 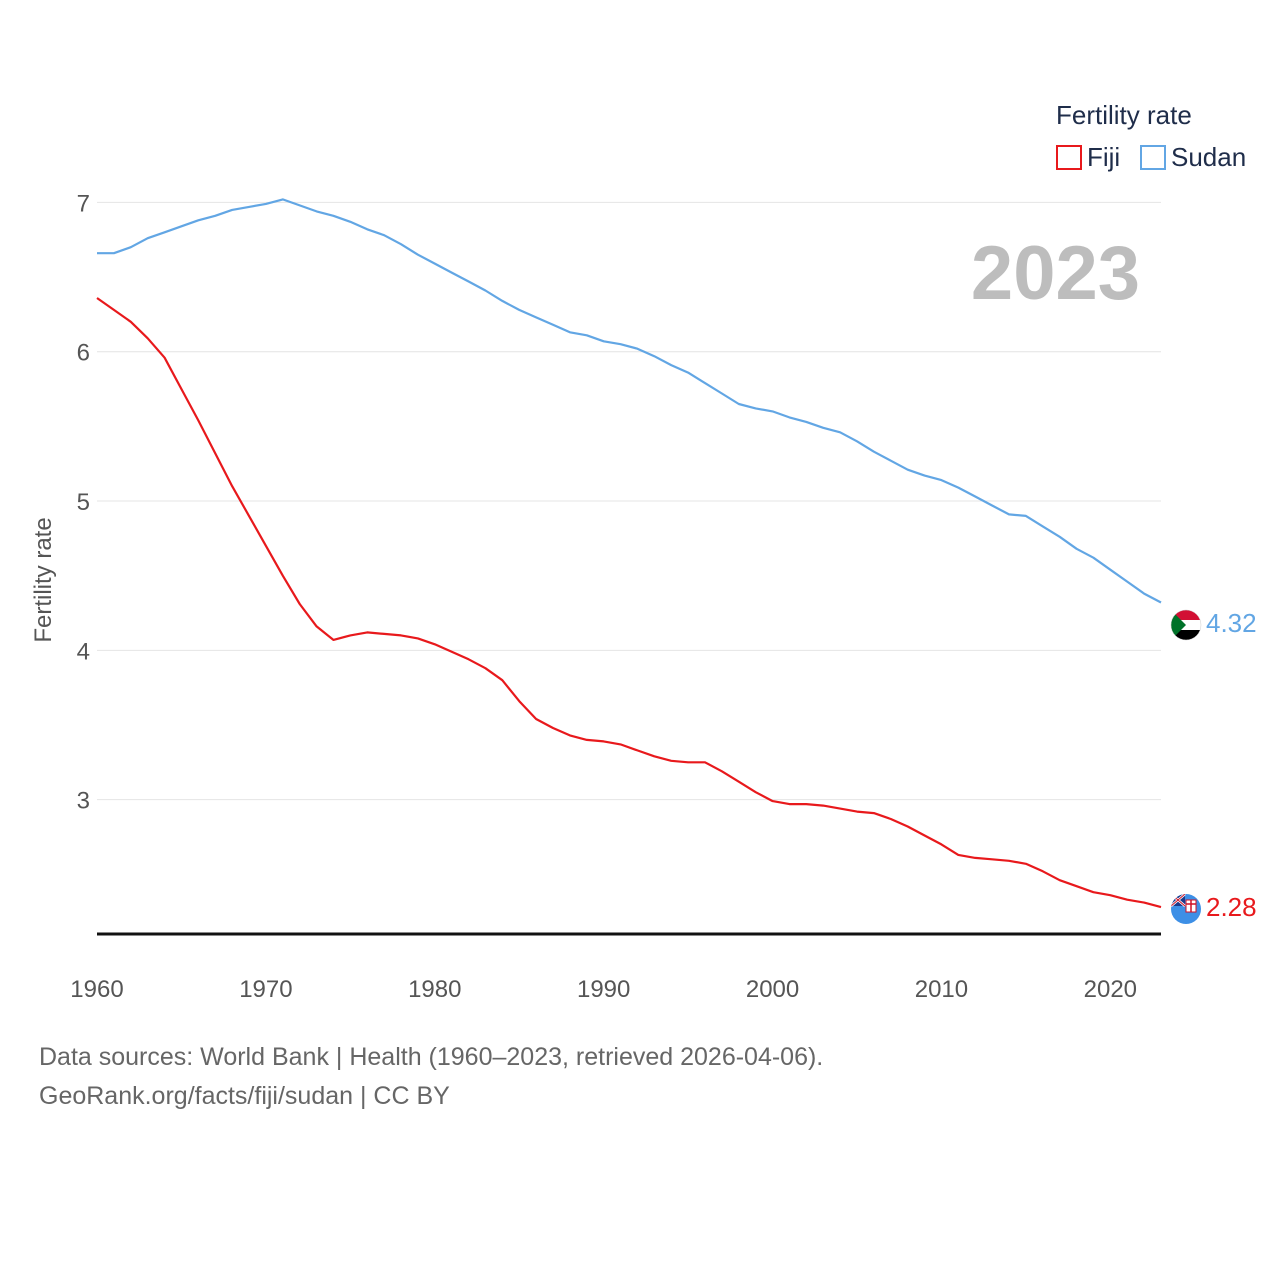 I want to click on y-tick-label: 4, so click(x=83, y=651).